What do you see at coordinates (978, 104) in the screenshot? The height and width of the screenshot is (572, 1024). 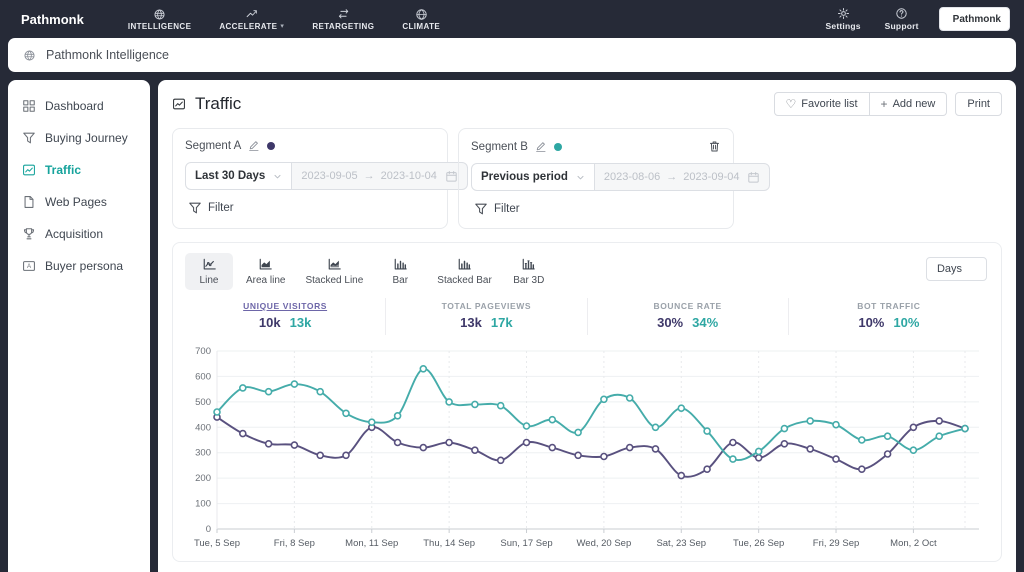 I see `print-button: Print` at bounding box center [978, 104].